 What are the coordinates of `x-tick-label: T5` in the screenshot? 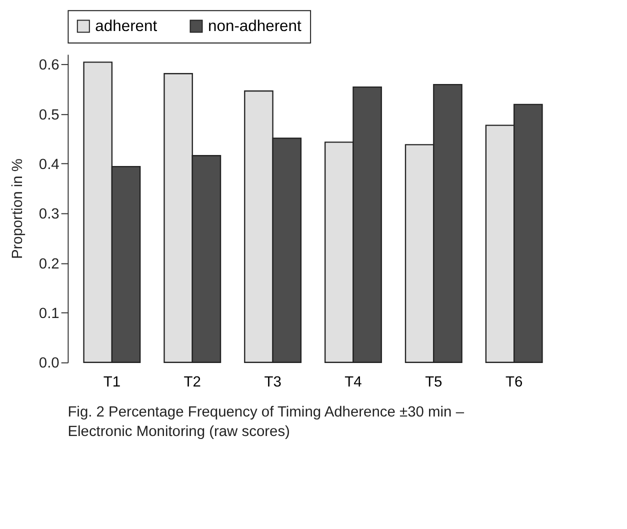 It's located at (433, 382).